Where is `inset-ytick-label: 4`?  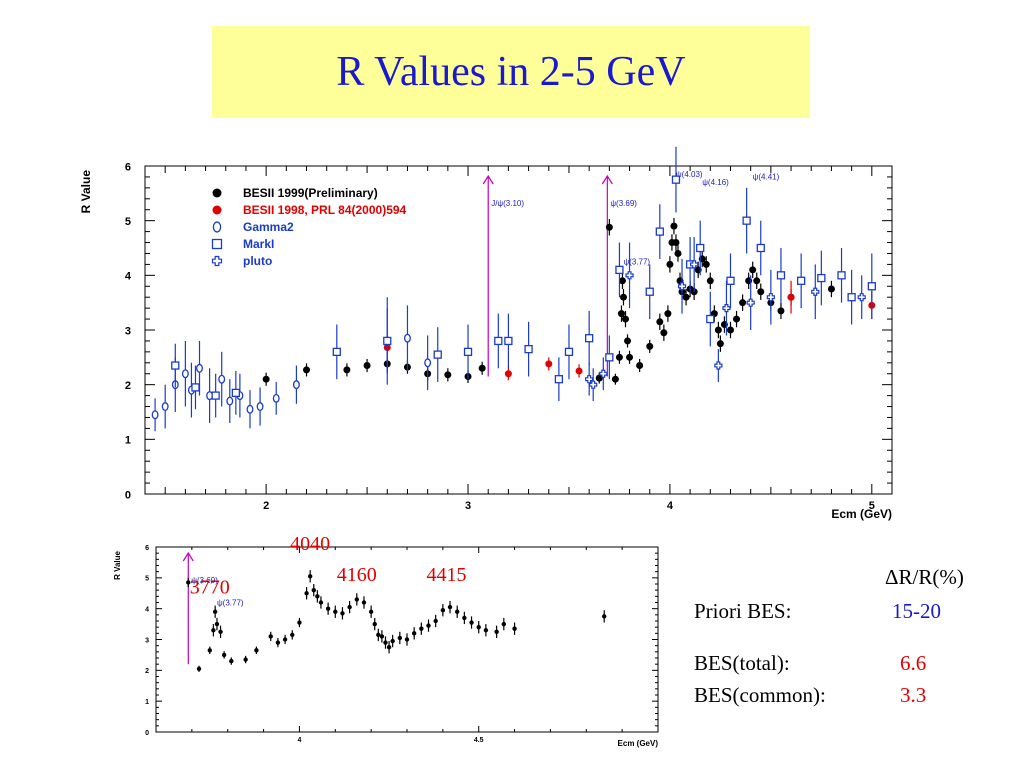
inset-ytick-label: 4 is located at coordinates (147, 609).